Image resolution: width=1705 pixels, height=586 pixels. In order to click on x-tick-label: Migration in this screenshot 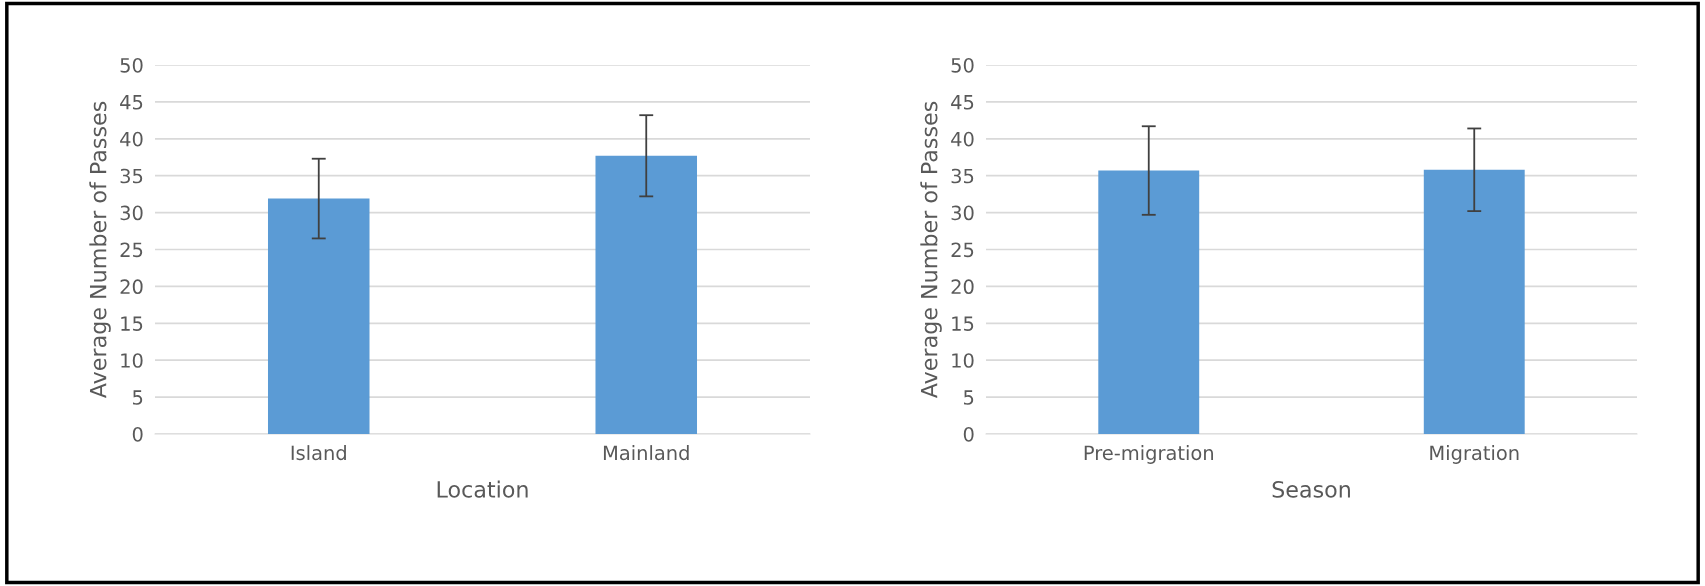, I will do `click(1474, 454)`.